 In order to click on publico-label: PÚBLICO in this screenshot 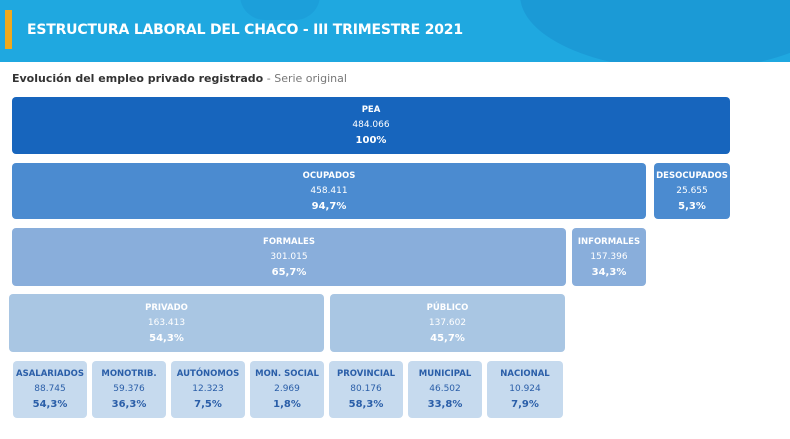, I will do `click(447, 307)`.